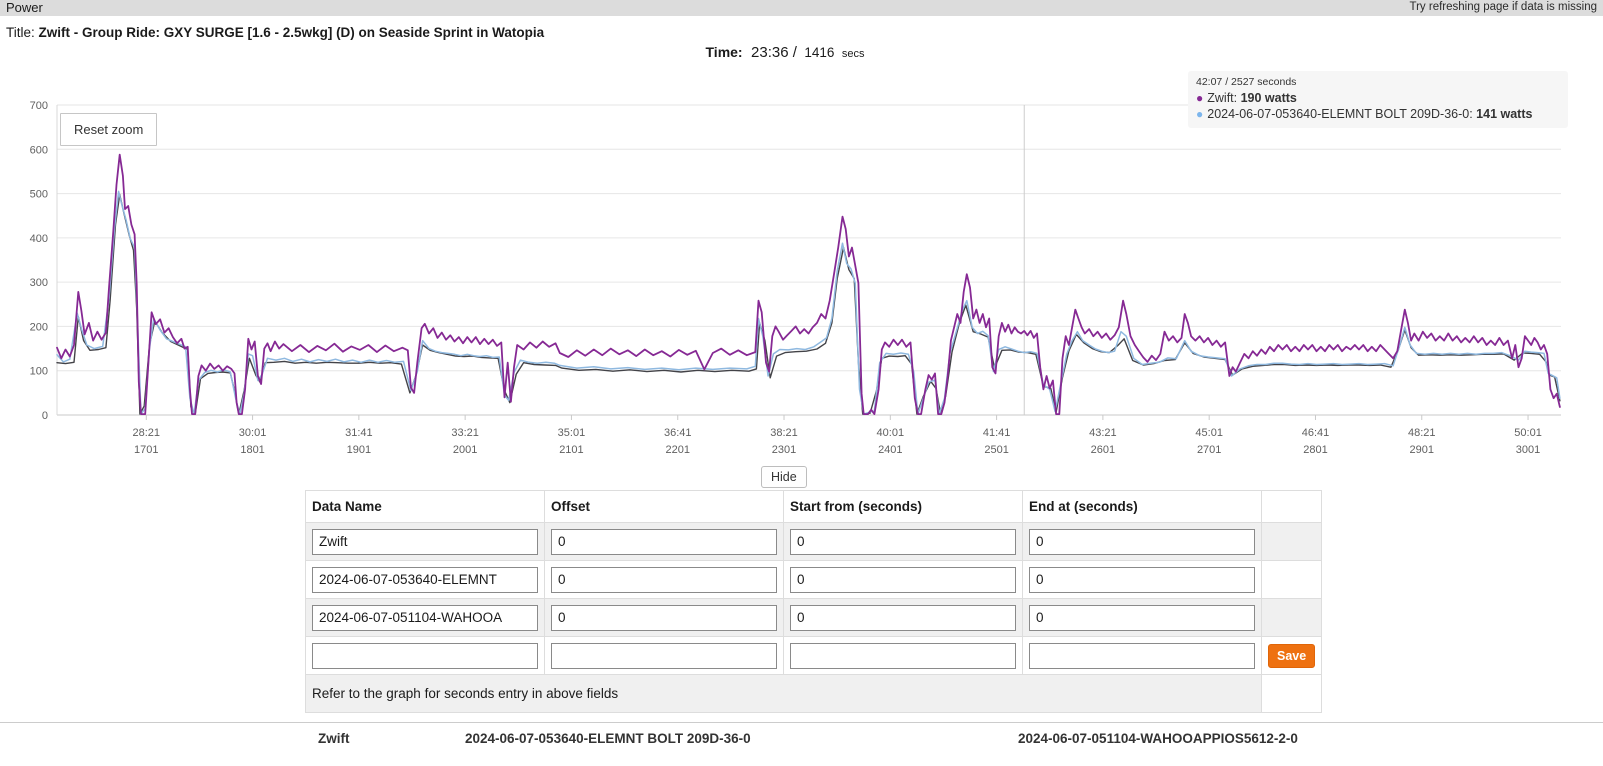 The width and height of the screenshot is (1603, 766). Describe the element at coordinates (39, 195) in the screenshot. I see `svg-text: 500` at that location.